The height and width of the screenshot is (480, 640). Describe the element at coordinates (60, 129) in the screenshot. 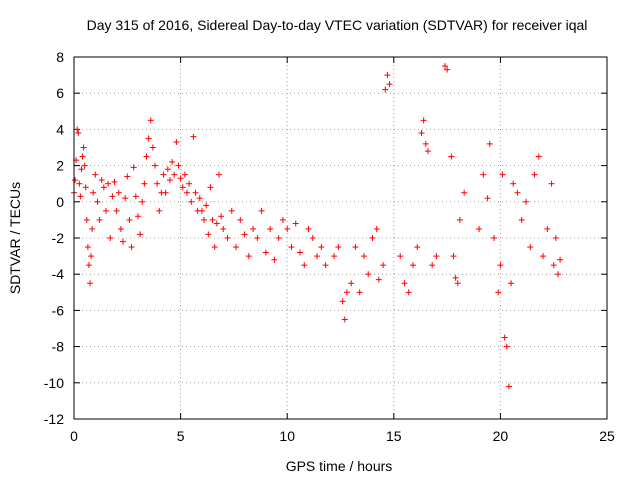

I see `y-tick-label: 4` at that location.